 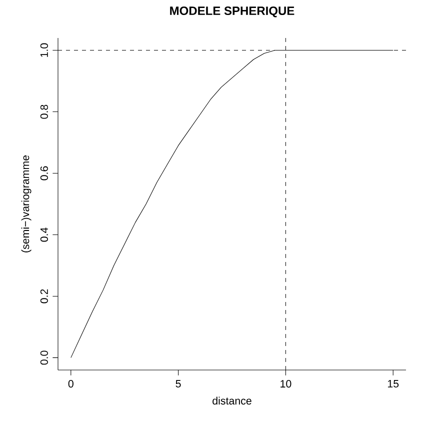 What do you see at coordinates (286, 384) in the screenshot?
I see `x-tick-label: 10` at bounding box center [286, 384].